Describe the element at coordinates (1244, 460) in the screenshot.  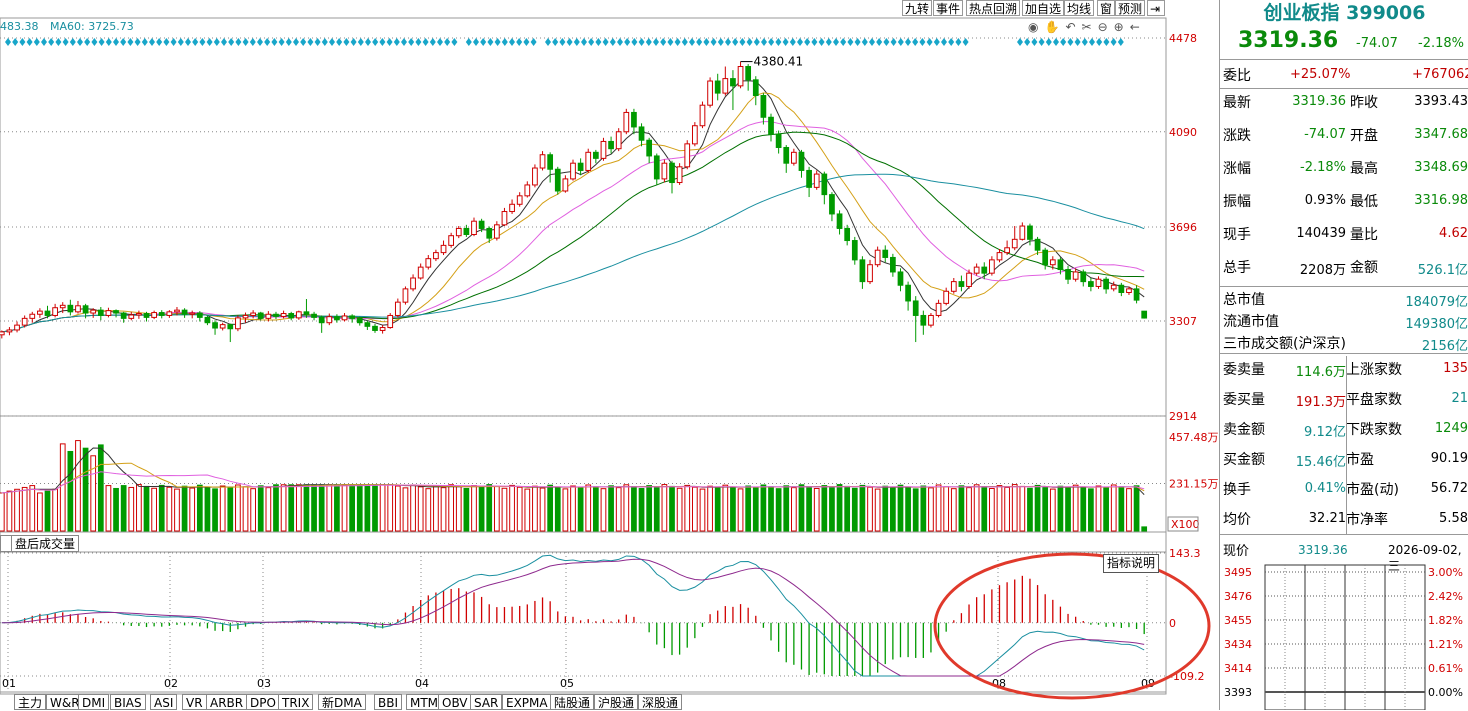
I see `book-label: 买金额` at that location.